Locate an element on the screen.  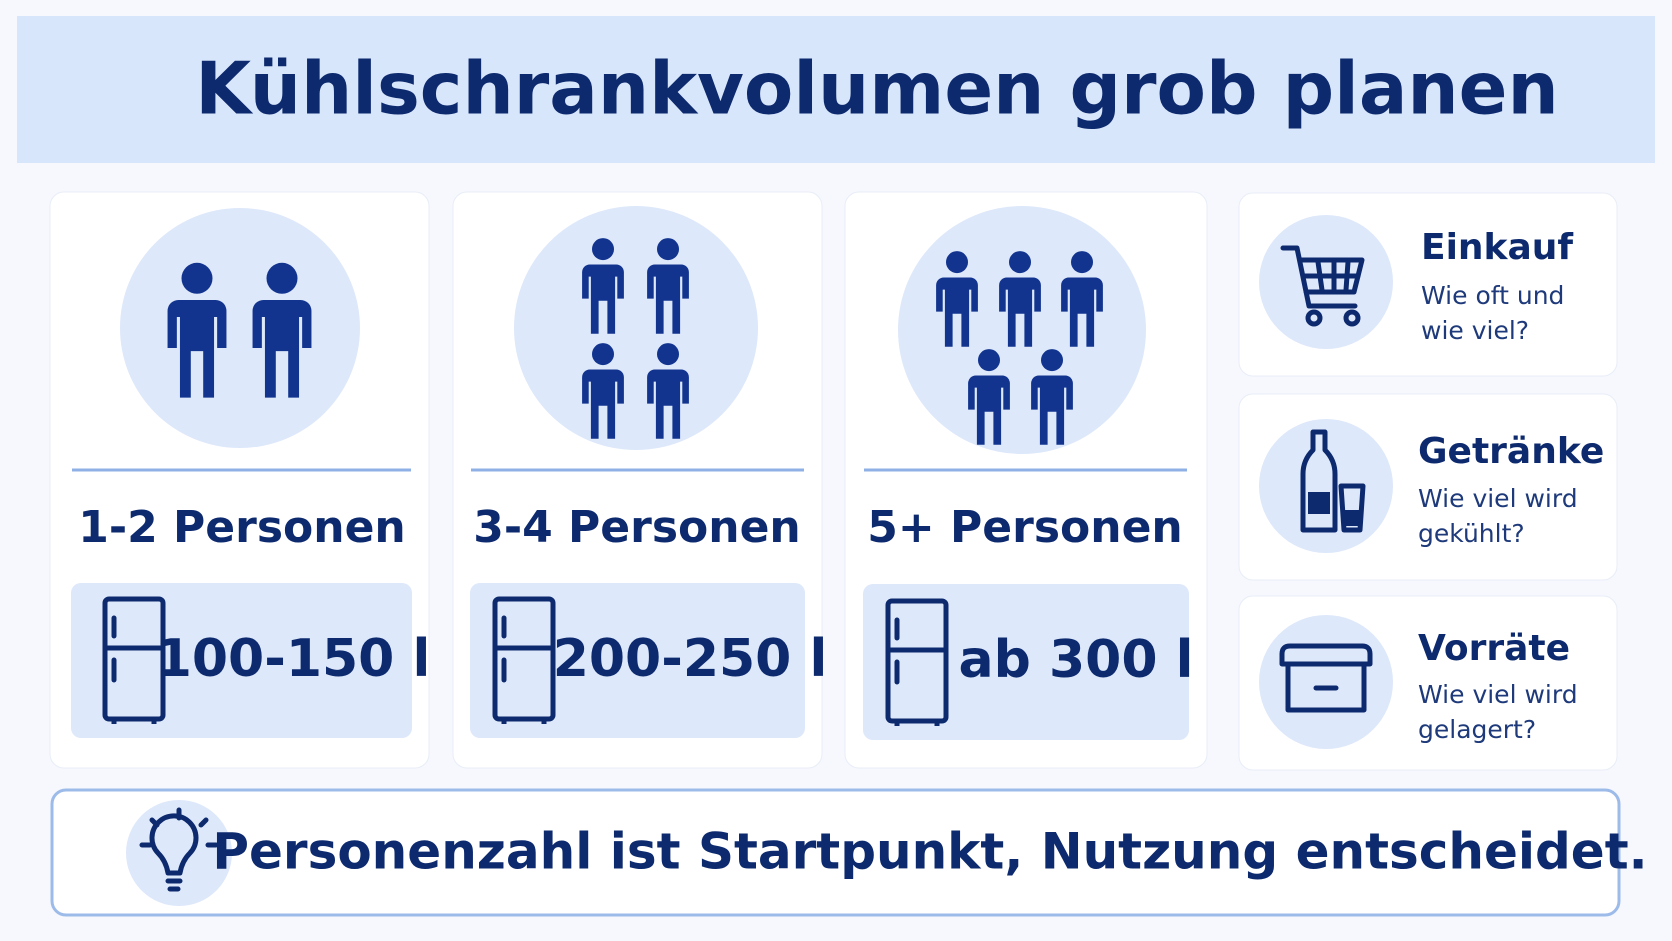
factor-card: Vorräte Wie viel wird gelagert? is located at coordinates (1428, 683).